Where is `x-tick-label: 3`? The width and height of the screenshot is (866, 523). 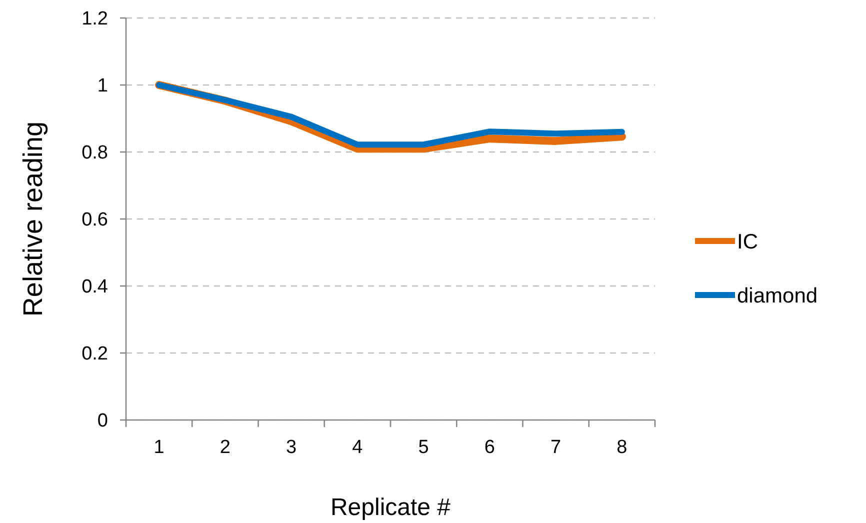
x-tick-label: 3 is located at coordinates (291, 447).